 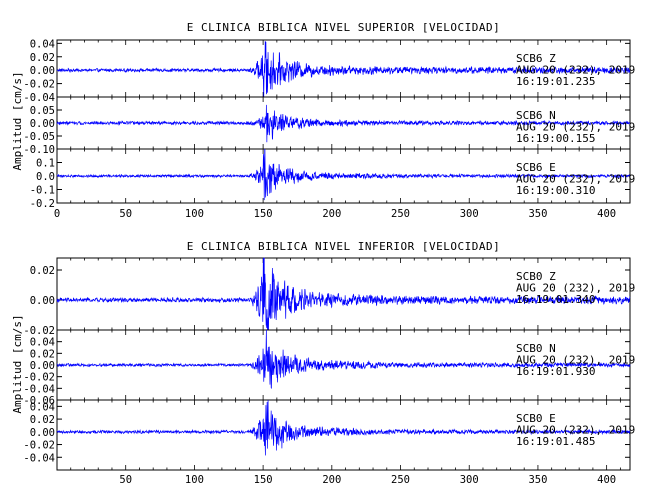 I want to click on trace-start-time: 16:19:01.235, so click(x=555, y=81).